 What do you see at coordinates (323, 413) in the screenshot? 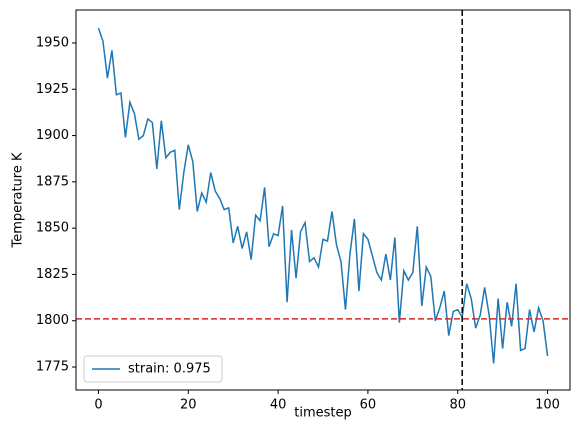
I see `x-axis-label: timestep` at bounding box center [323, 413].